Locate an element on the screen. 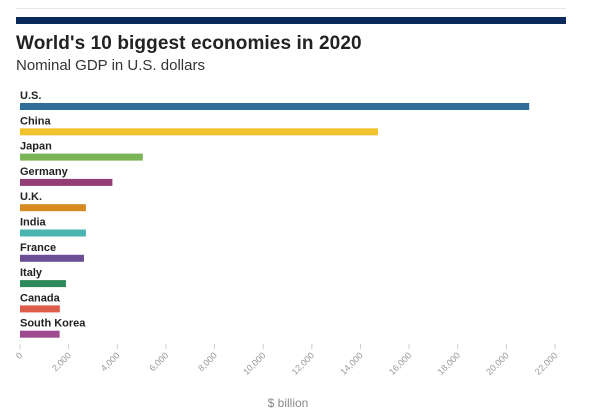 The image size is (601, 410). x-tick-label: 10,000 is located at coordinates (254, 363).